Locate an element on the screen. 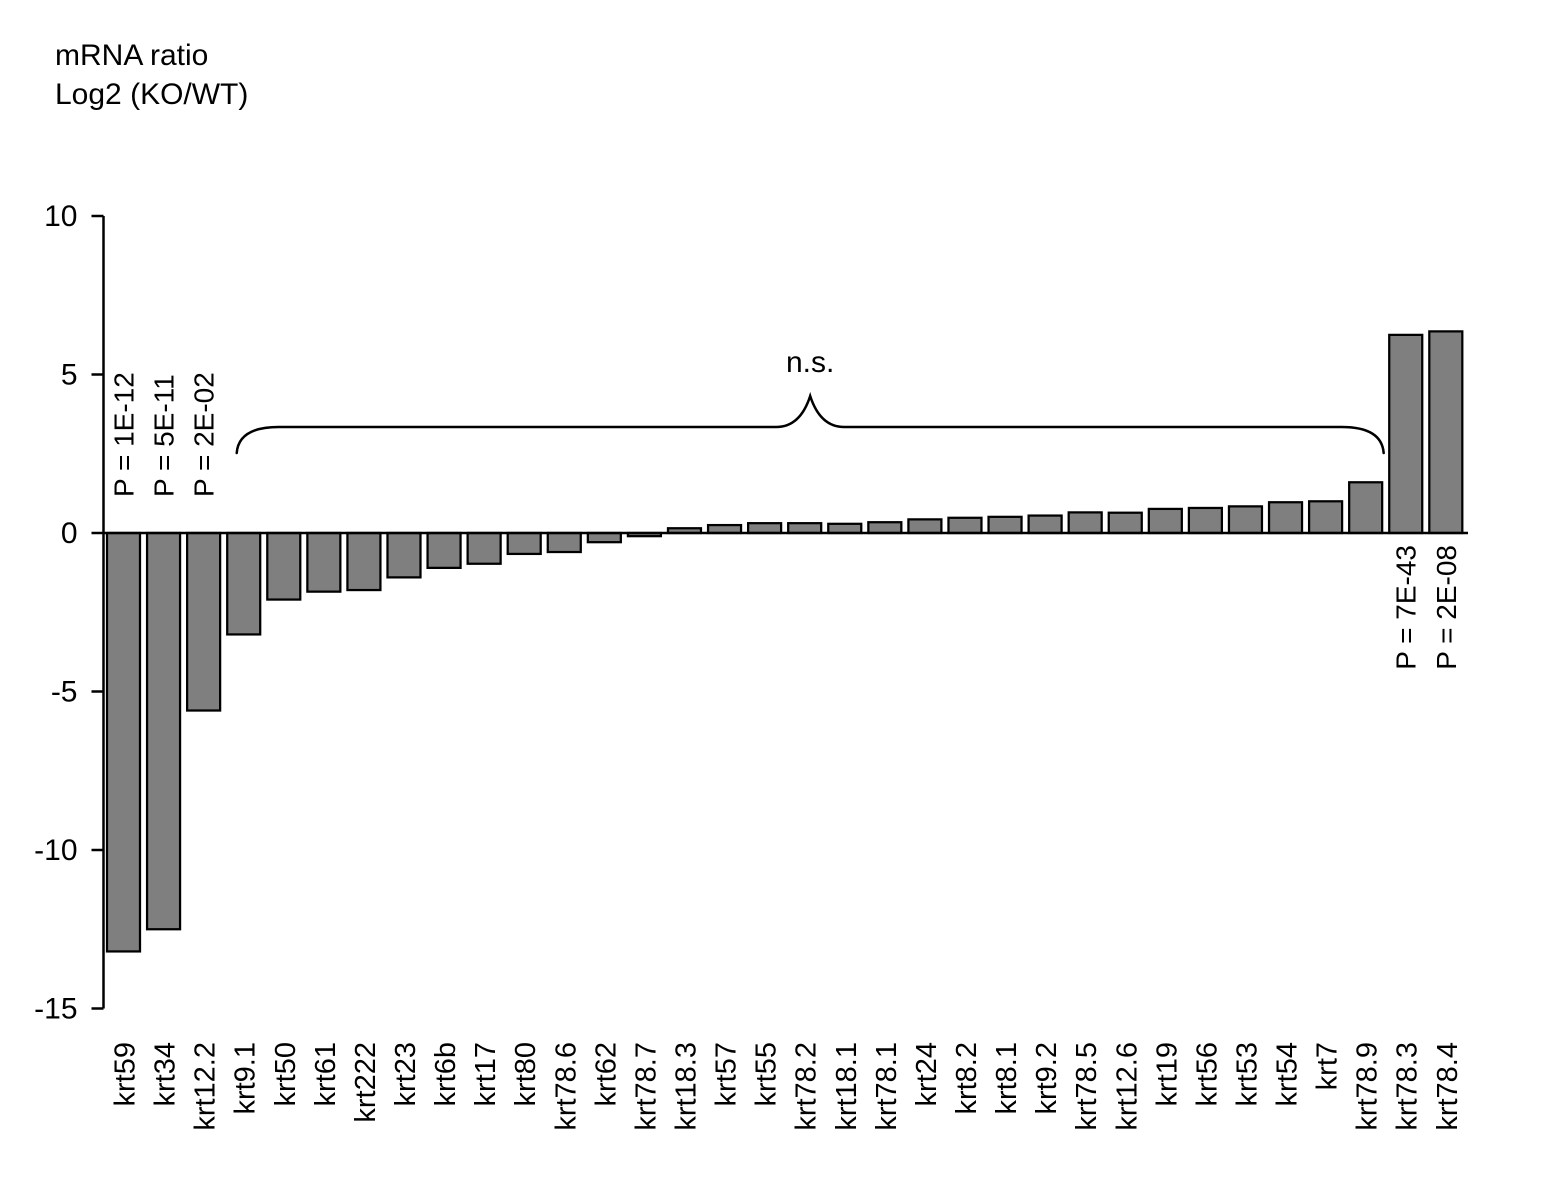  x-category-label-krt17: krt17 is located at coordinates (486, 1074).